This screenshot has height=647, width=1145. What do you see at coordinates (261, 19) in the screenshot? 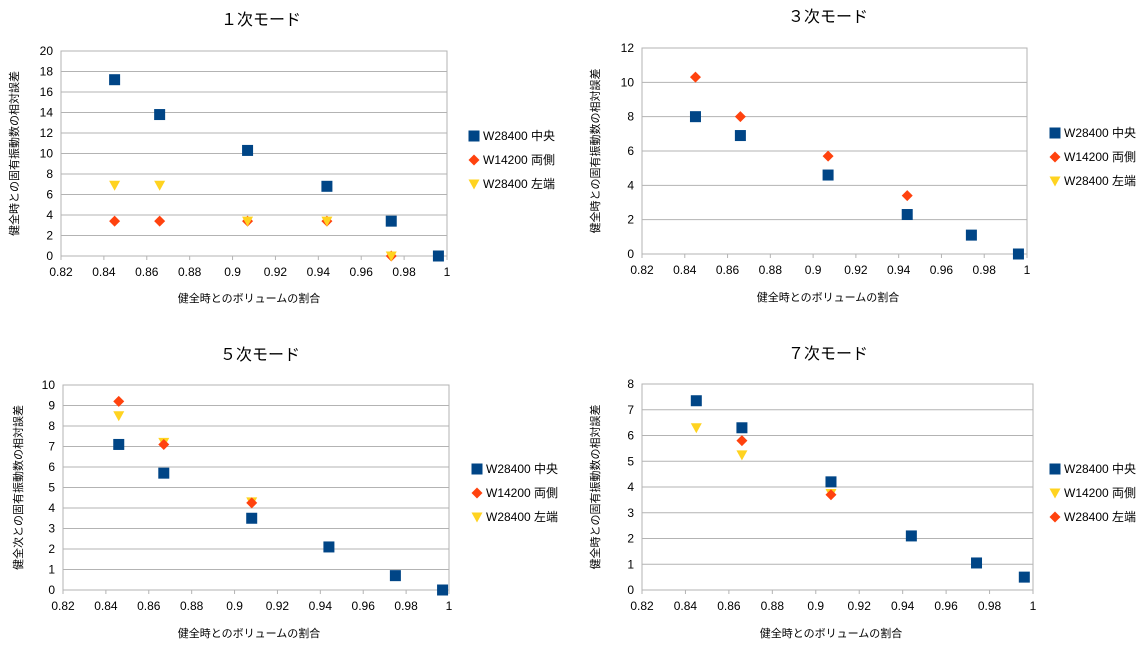
I see `chart-title: １次モード` at bounding box center [261, 19].